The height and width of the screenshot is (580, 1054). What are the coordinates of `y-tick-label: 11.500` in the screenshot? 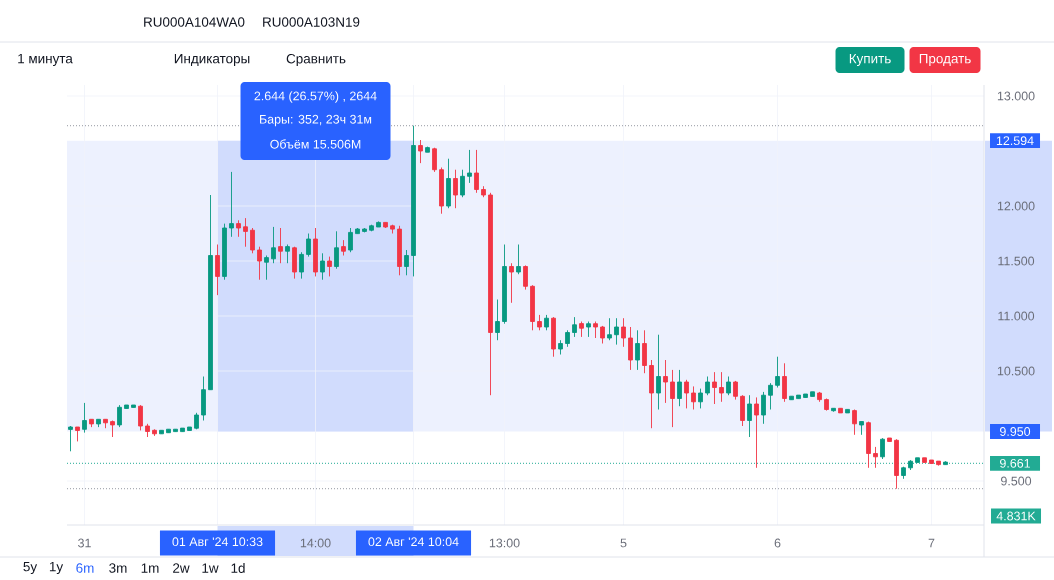 It's located at (1016, 261).